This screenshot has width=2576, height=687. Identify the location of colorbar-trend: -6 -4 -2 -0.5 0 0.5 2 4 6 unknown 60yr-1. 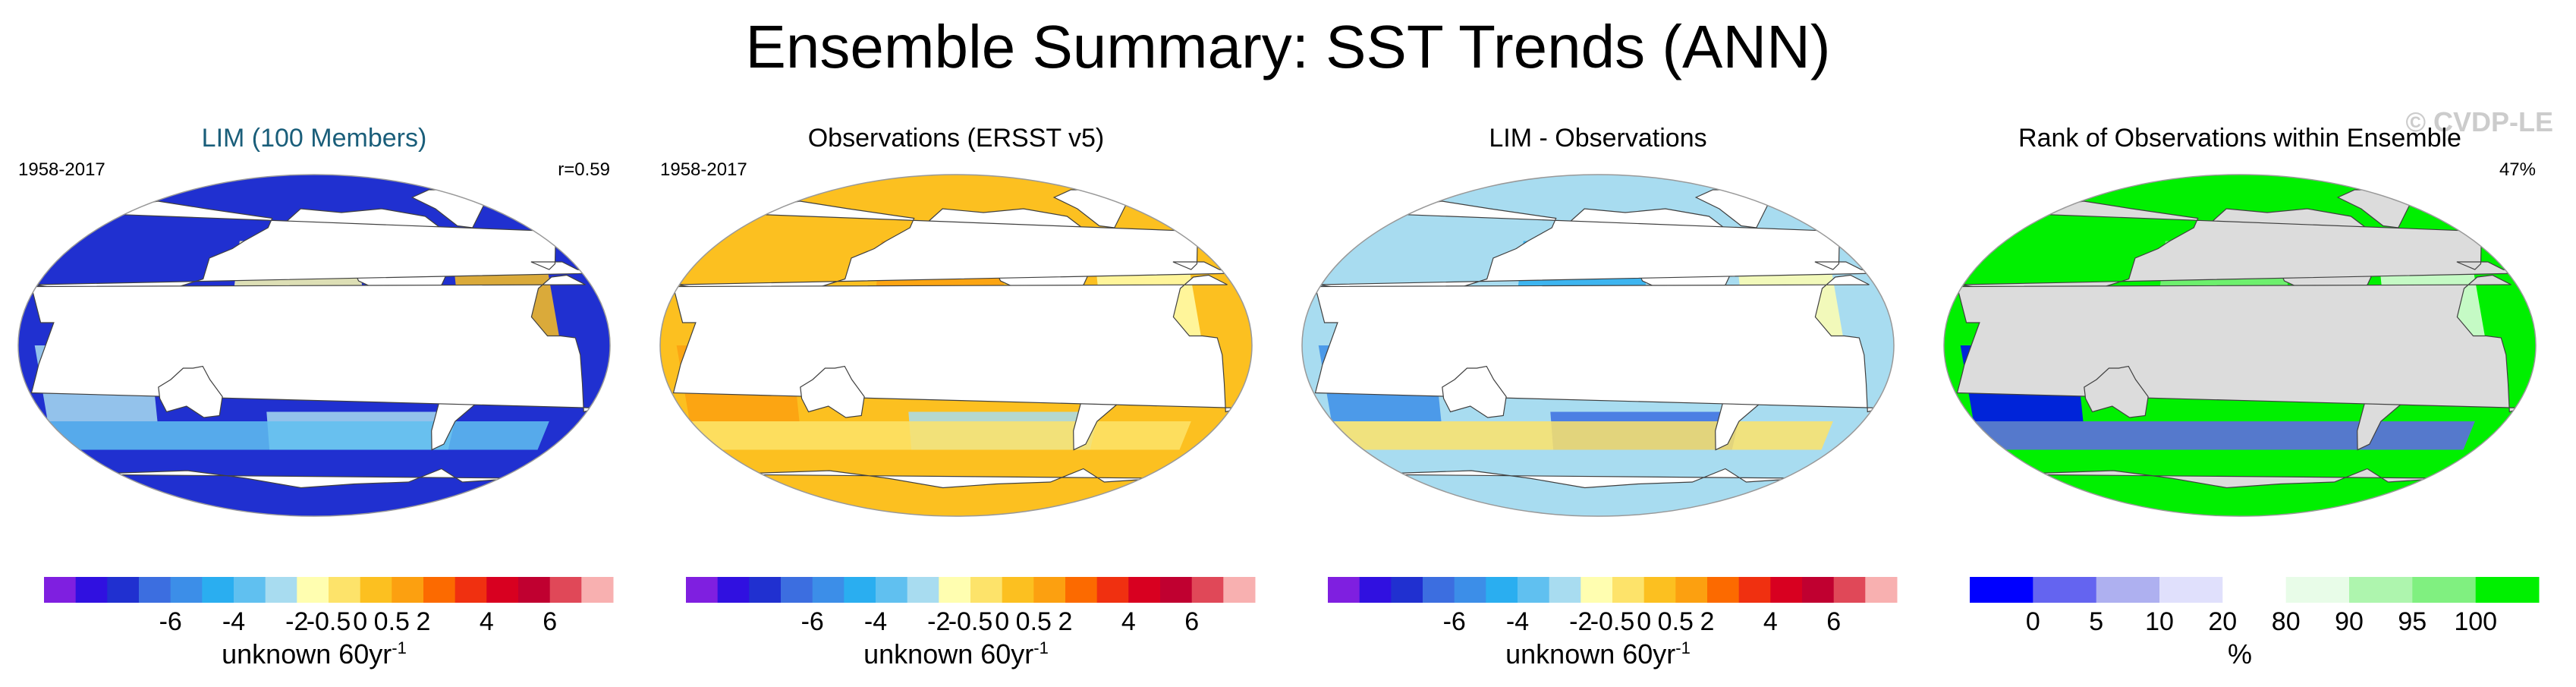
(314, 626).